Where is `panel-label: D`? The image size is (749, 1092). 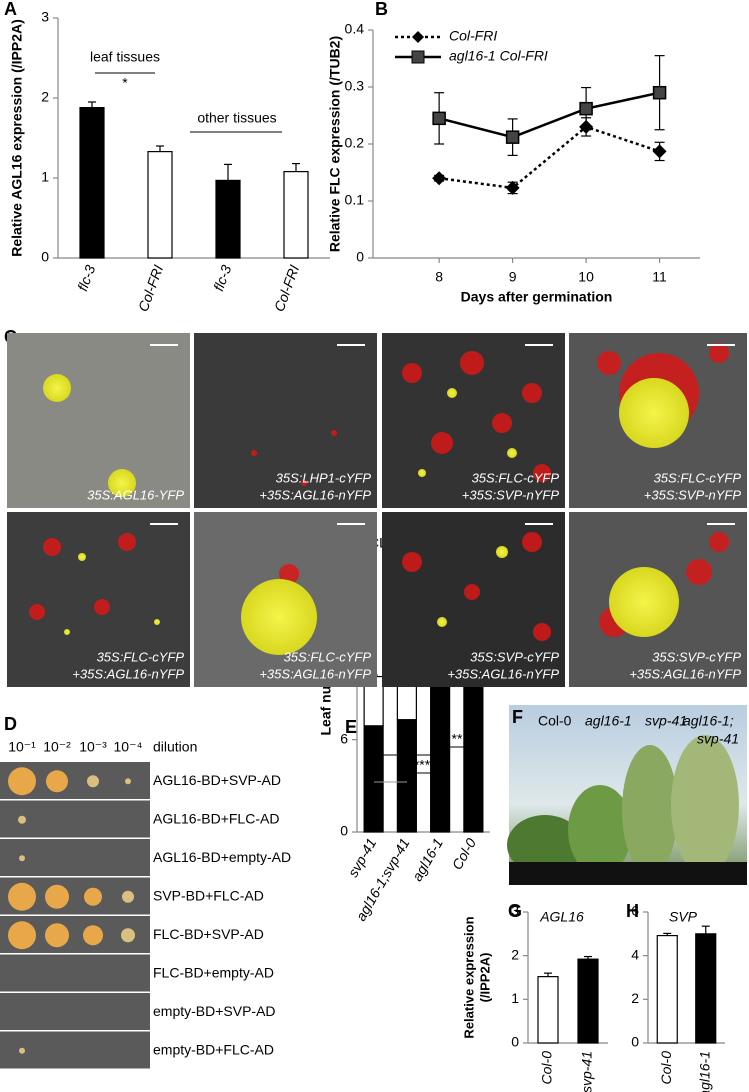 panel-label: D is located at coordinates (10, 724).